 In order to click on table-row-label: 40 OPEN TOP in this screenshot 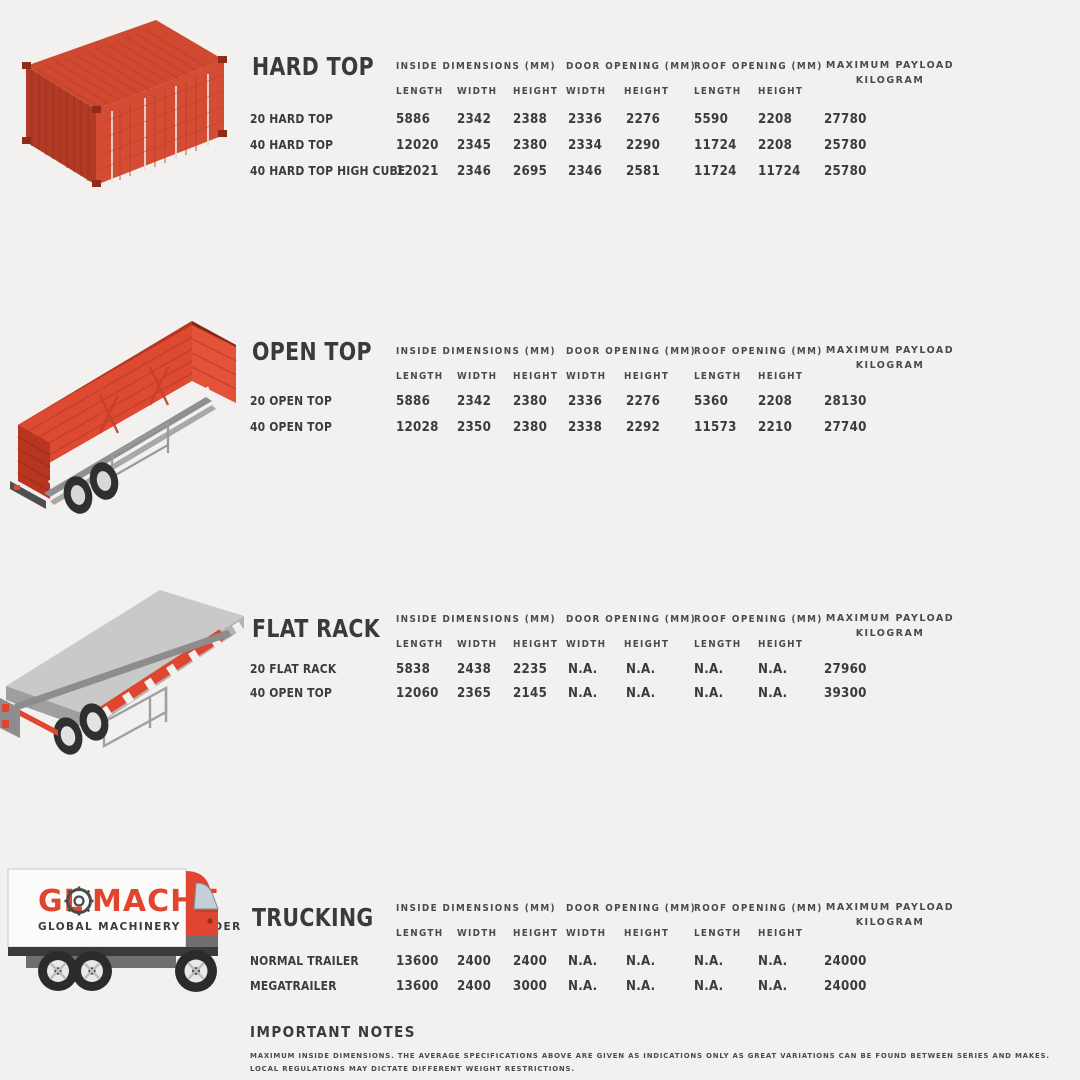, I will do `click(291, 426)`.